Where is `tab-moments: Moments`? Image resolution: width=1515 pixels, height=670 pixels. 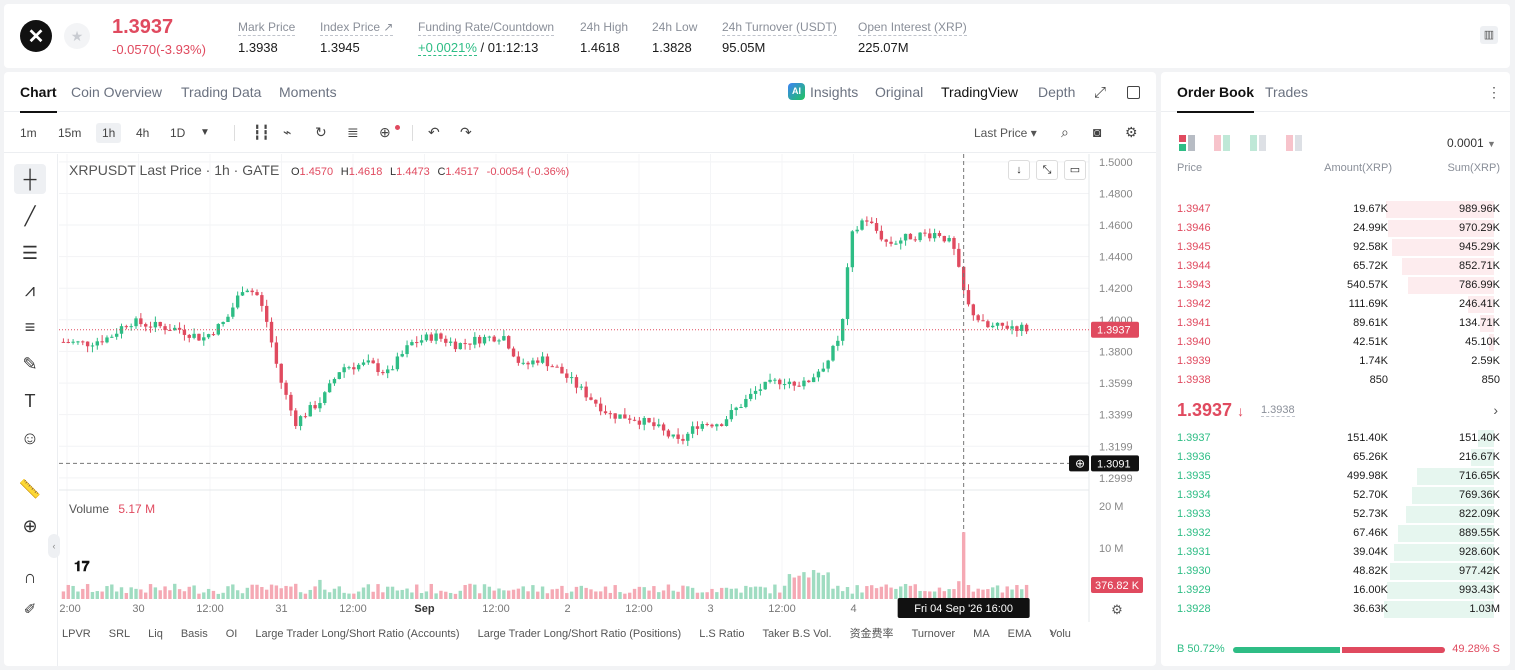 tab-moments: Moments is located at coordinates (308, 92).